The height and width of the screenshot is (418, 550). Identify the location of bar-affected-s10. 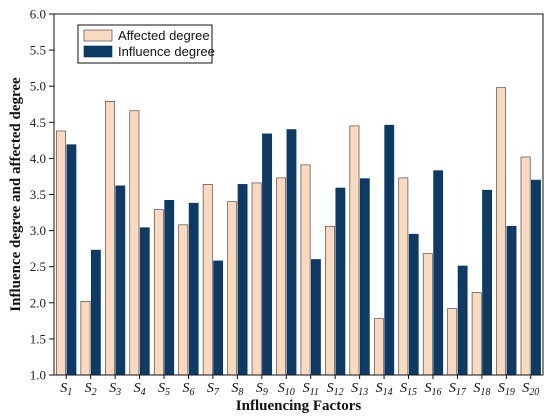
(281, 276).